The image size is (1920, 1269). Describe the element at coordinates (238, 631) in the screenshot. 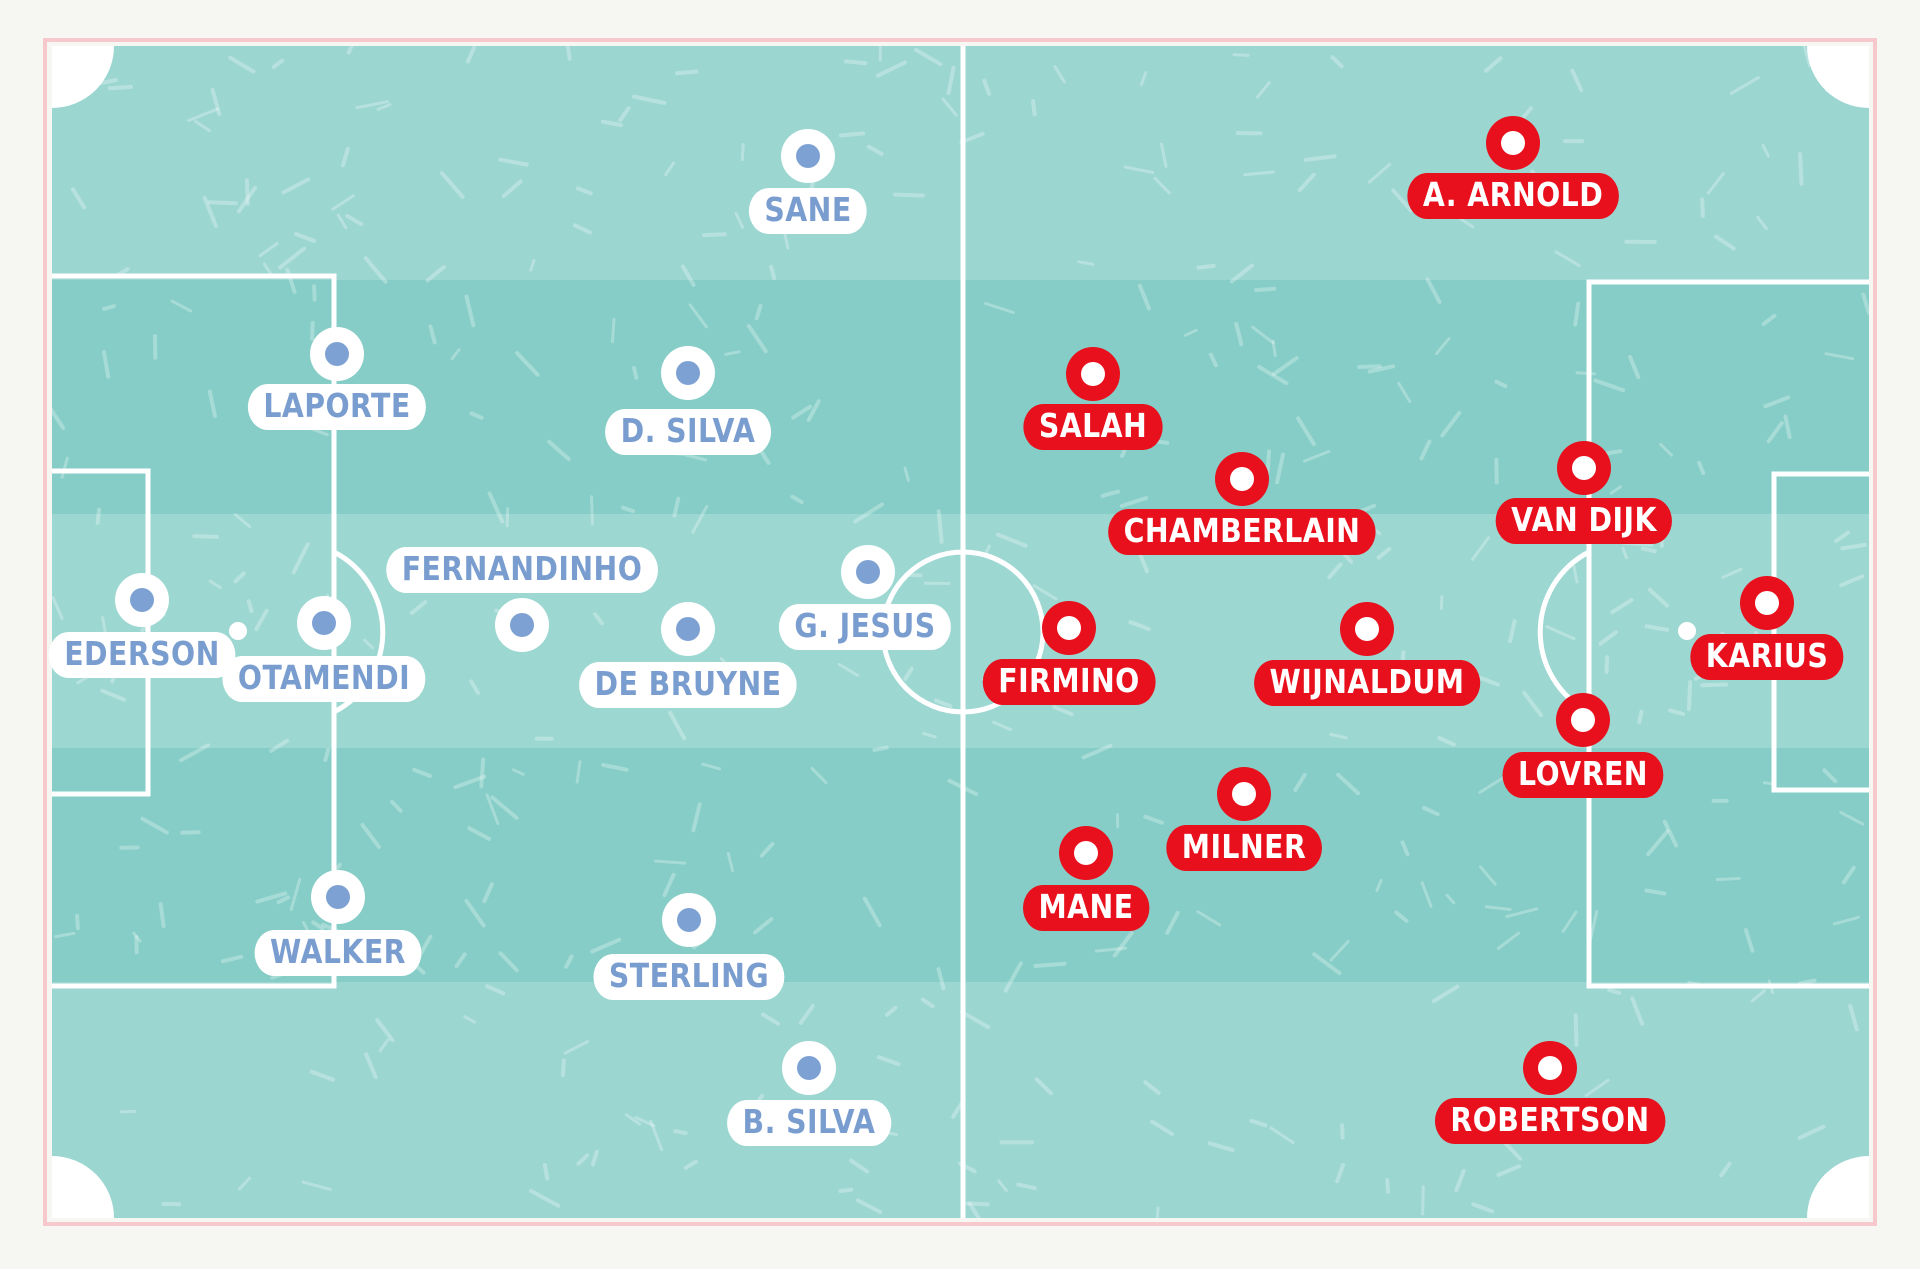

I see `left-penalty-spot` at that location.